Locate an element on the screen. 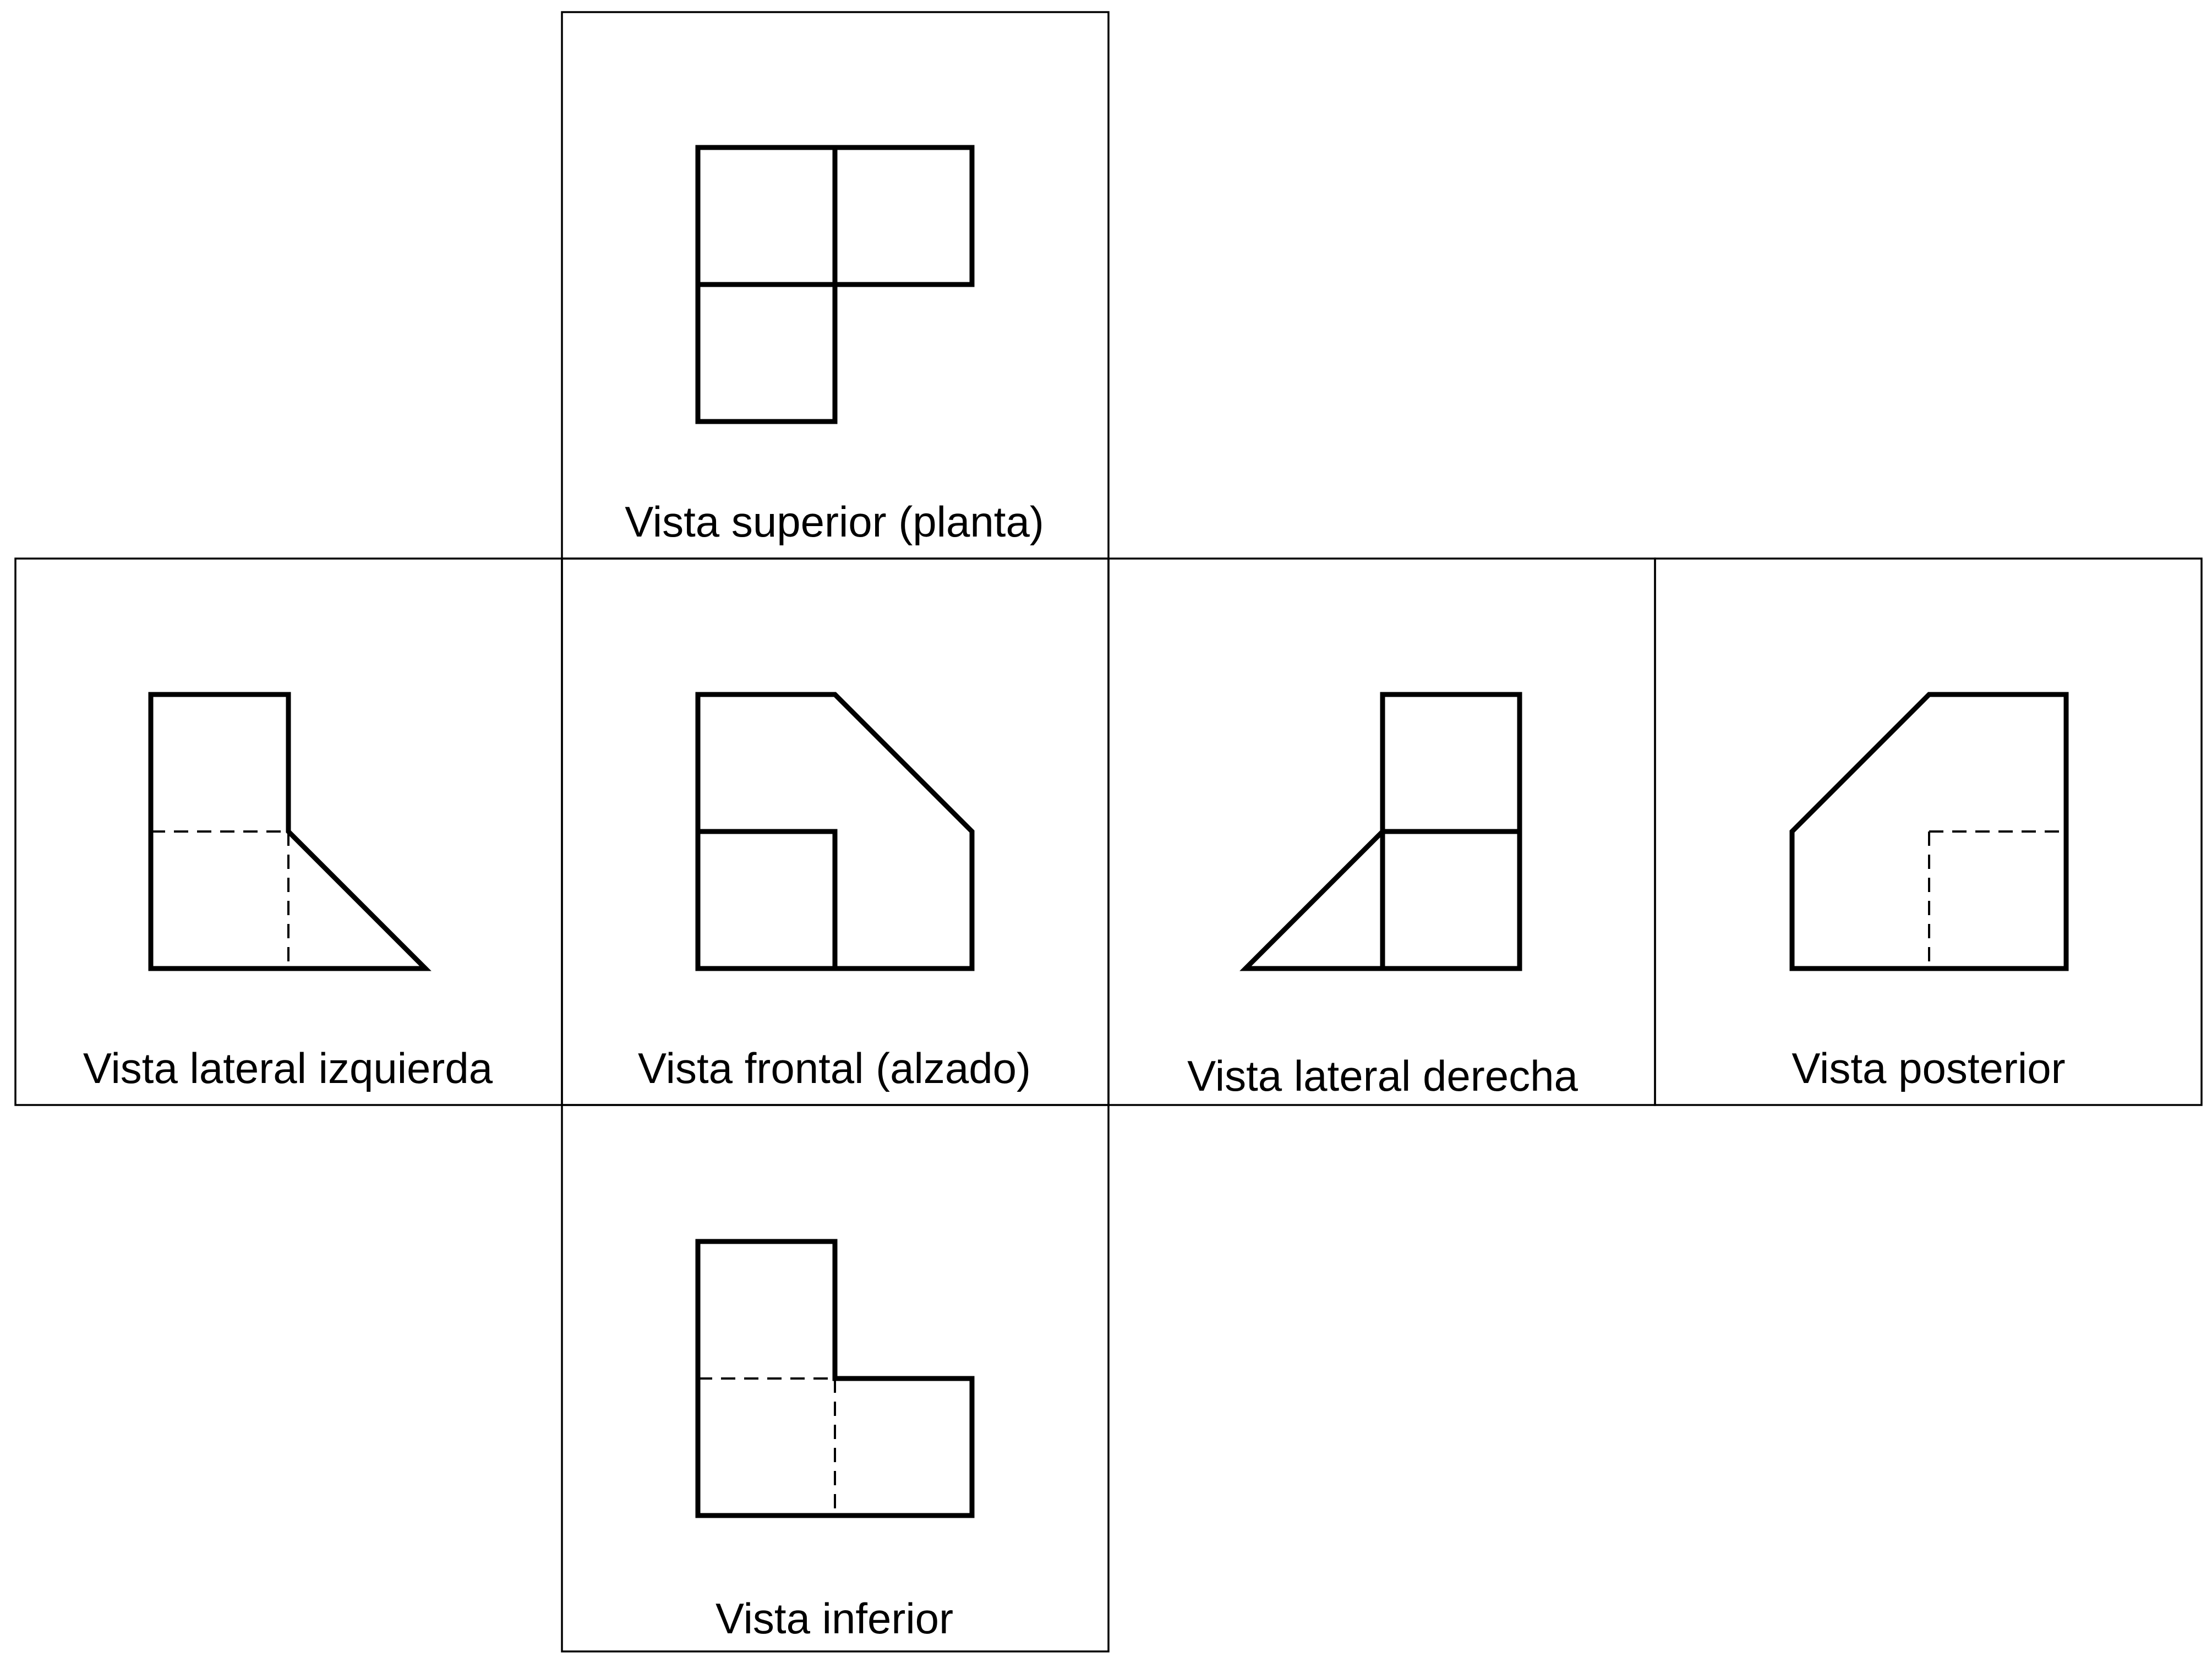  left-view-panel: Vista lateral izquierda is located at coordinates (289, 832).